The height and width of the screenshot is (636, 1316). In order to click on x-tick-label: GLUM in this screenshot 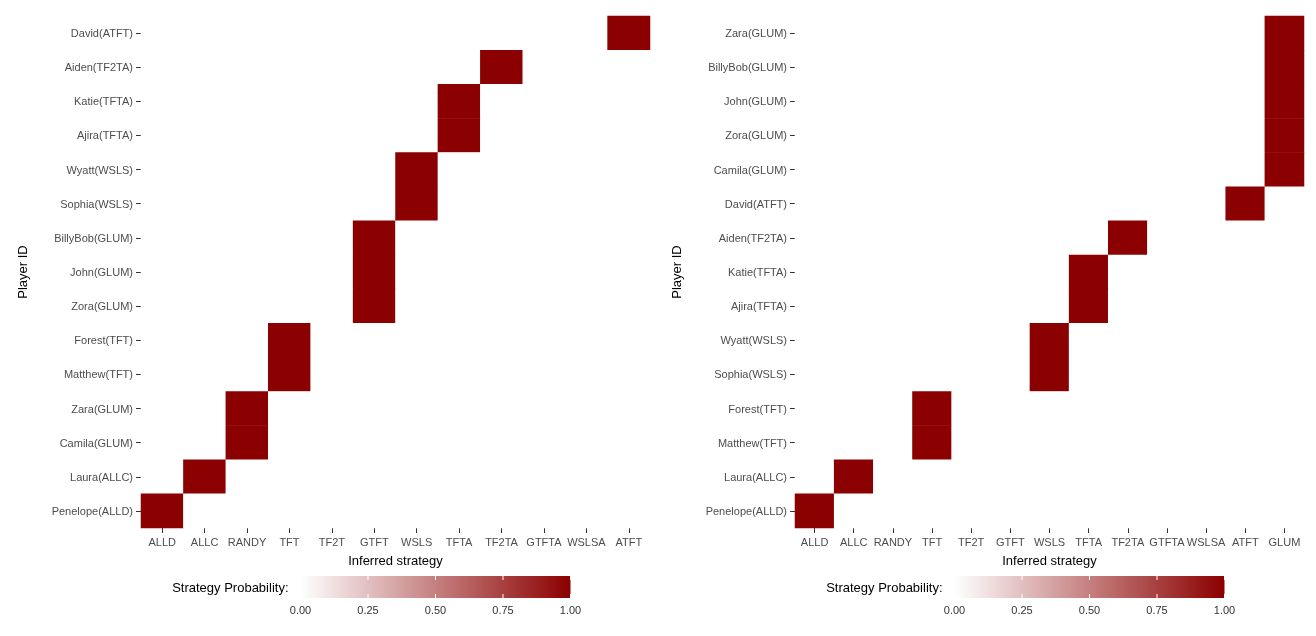, I will do `click(1284, 541)`.